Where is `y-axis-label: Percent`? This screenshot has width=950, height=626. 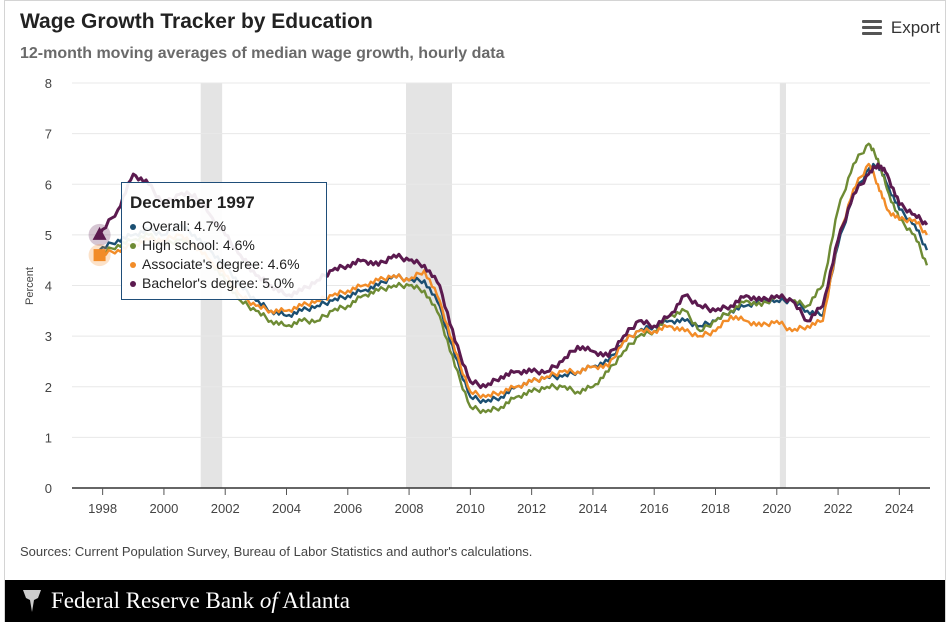 y-axis-label: Percent is located at coordinates (30, 286).